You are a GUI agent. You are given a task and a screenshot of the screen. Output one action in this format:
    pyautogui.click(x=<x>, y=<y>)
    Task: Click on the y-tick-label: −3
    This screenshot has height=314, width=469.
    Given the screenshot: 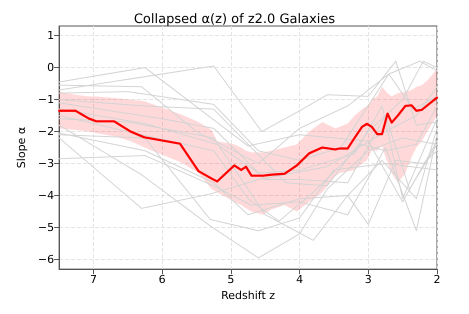 What is the action you would take?
    pyautogui.click(x=46, y=163)
    